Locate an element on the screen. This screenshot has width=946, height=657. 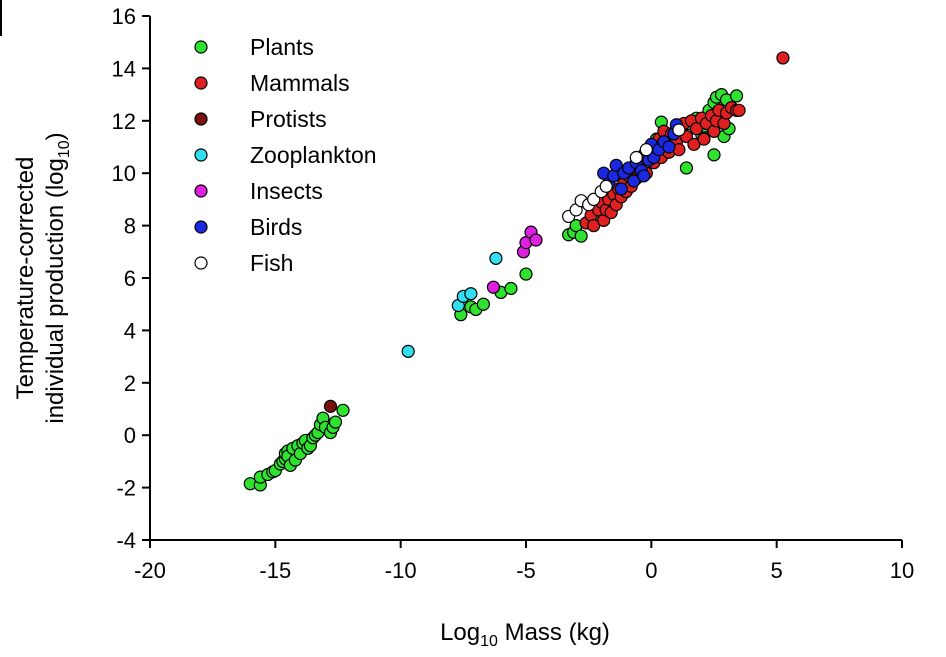
y-tick-label: -2 is located at coordinates (126, 488).